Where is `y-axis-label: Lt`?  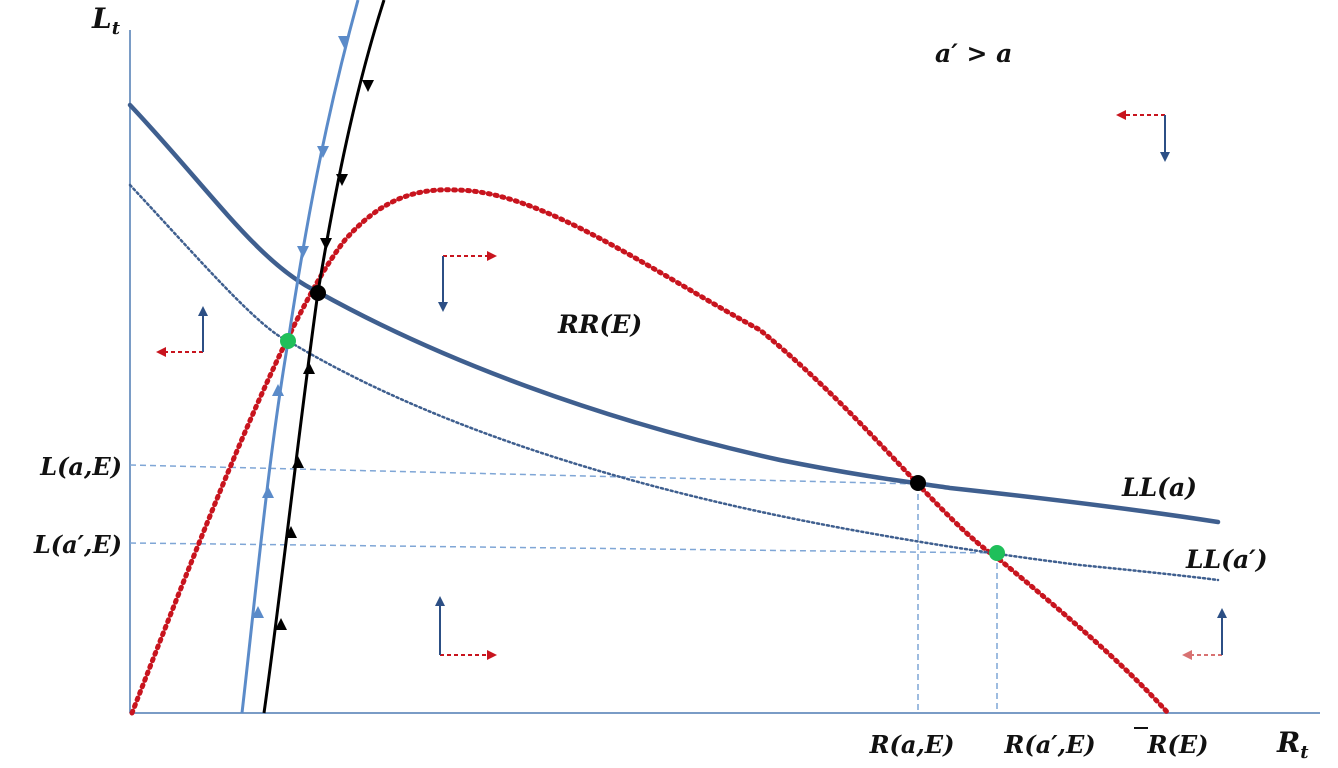 y-axis-label: Lt is located at coordinates (106, 20).